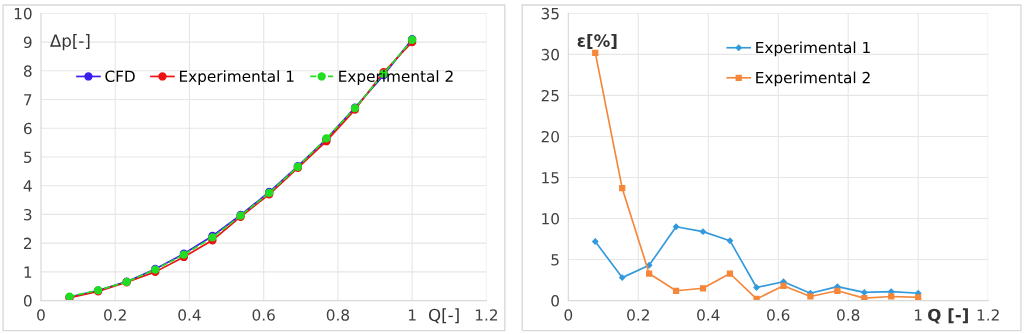  What do you see at coordinates (27, 42) in the screenshot?
I see `y-tick-label: 9` at bounding box center [27, 42].